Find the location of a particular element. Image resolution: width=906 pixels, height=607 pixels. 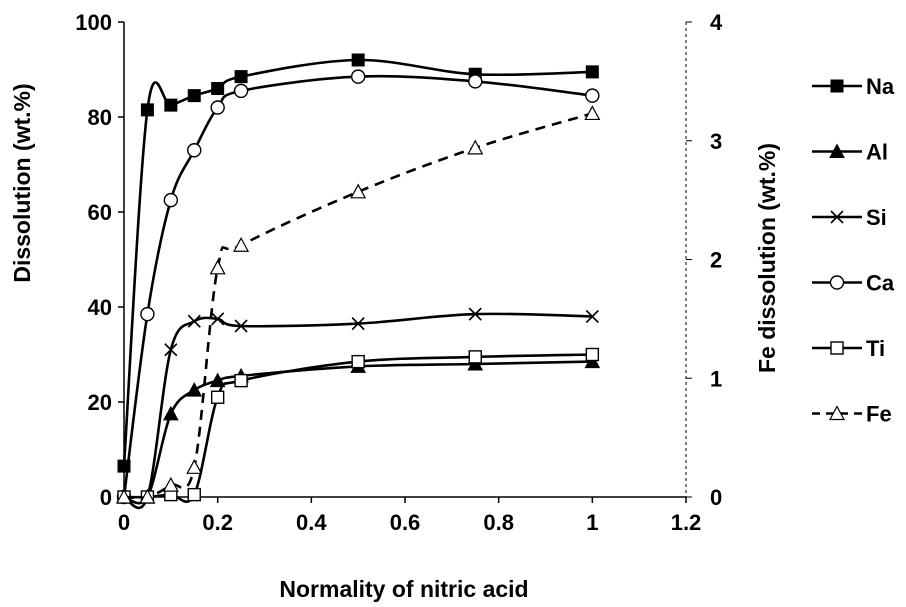

legend-item-al: Al is located at coordinates (850, 152).